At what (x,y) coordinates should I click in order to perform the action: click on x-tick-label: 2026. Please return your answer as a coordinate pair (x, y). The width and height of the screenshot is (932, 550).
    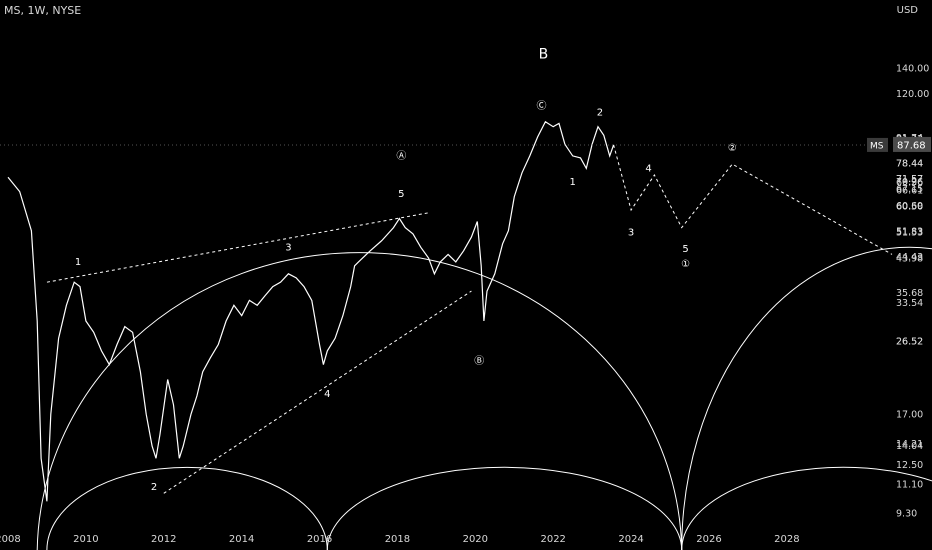
    Looking at the image, I should click on (708, 539).